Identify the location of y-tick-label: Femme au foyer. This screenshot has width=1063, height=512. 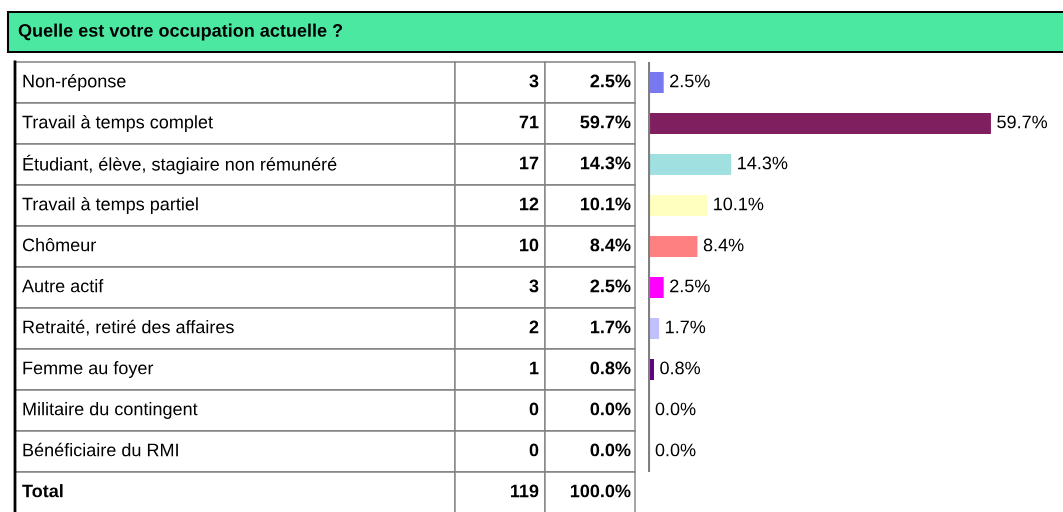
(88, 369).